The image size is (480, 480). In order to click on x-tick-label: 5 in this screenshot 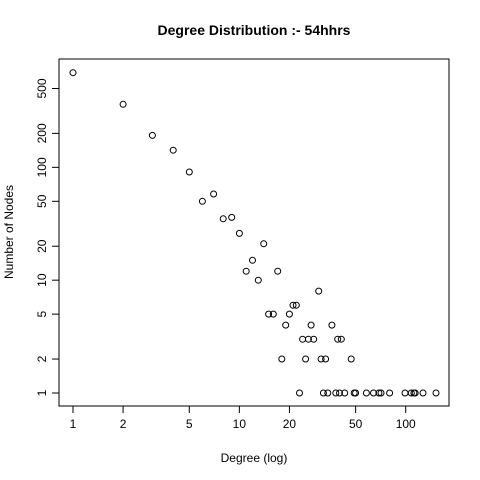, I will do `click(189, 424)`.